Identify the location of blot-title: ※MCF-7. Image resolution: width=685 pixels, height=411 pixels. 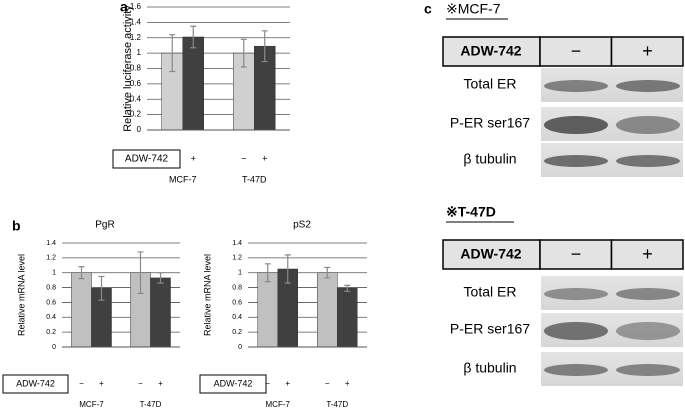
(473, 9).